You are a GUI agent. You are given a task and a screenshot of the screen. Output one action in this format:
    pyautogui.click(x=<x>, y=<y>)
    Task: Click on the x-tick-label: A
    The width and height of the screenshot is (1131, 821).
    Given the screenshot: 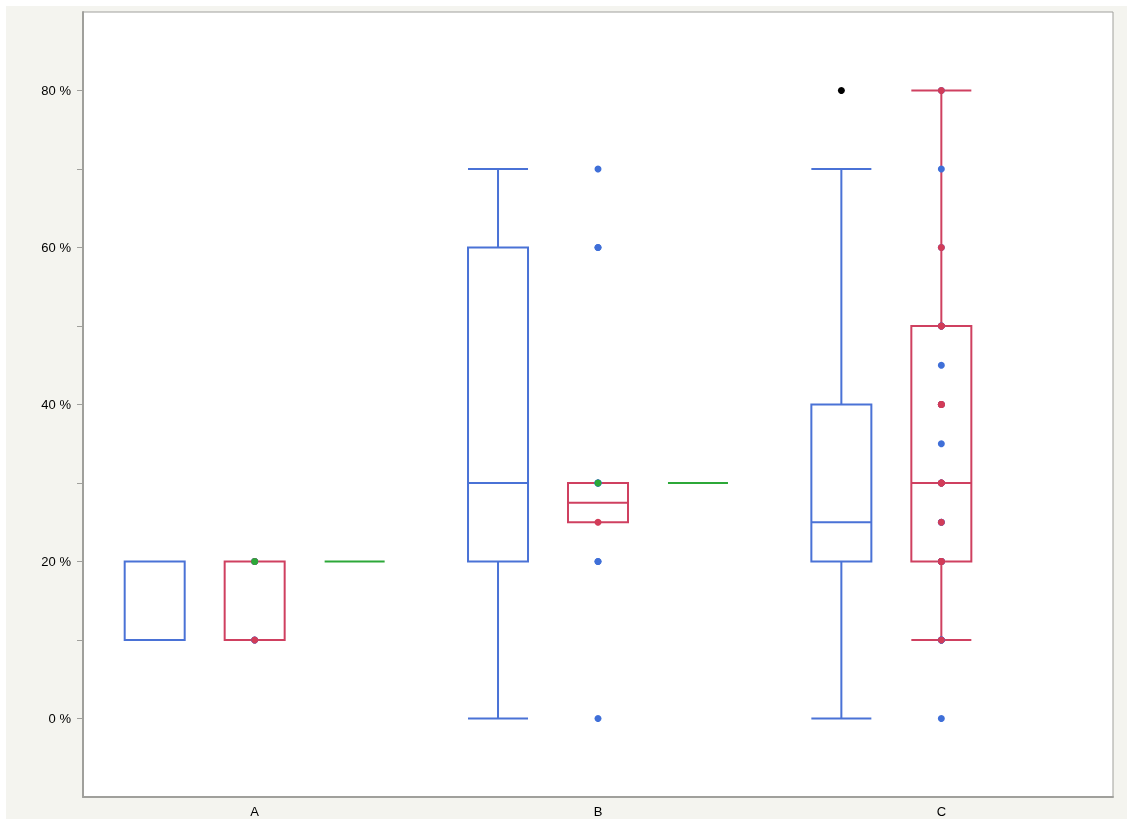 What is the action you would take?
    pyautogui.click(x=255, y=811)
    